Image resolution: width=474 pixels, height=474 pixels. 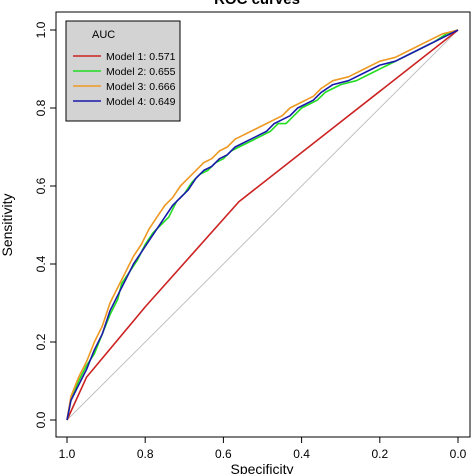 I want to click on x-tick-label: 1.0, so click(x=67, y=454).